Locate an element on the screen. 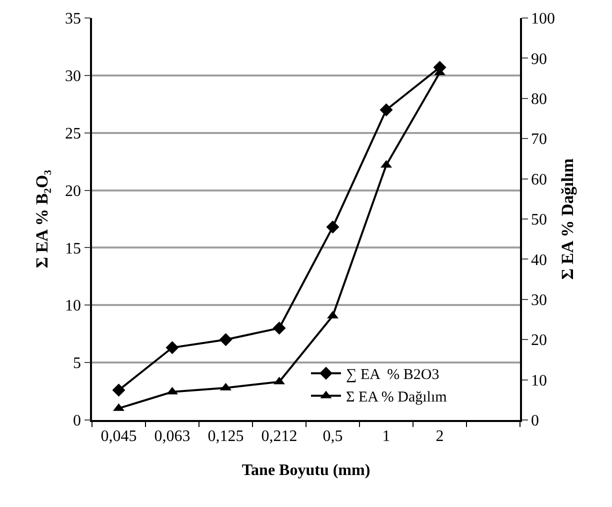 This screenshot has width=612, height=507. y-tick-label: 5 is located at coordinates (77, 363).